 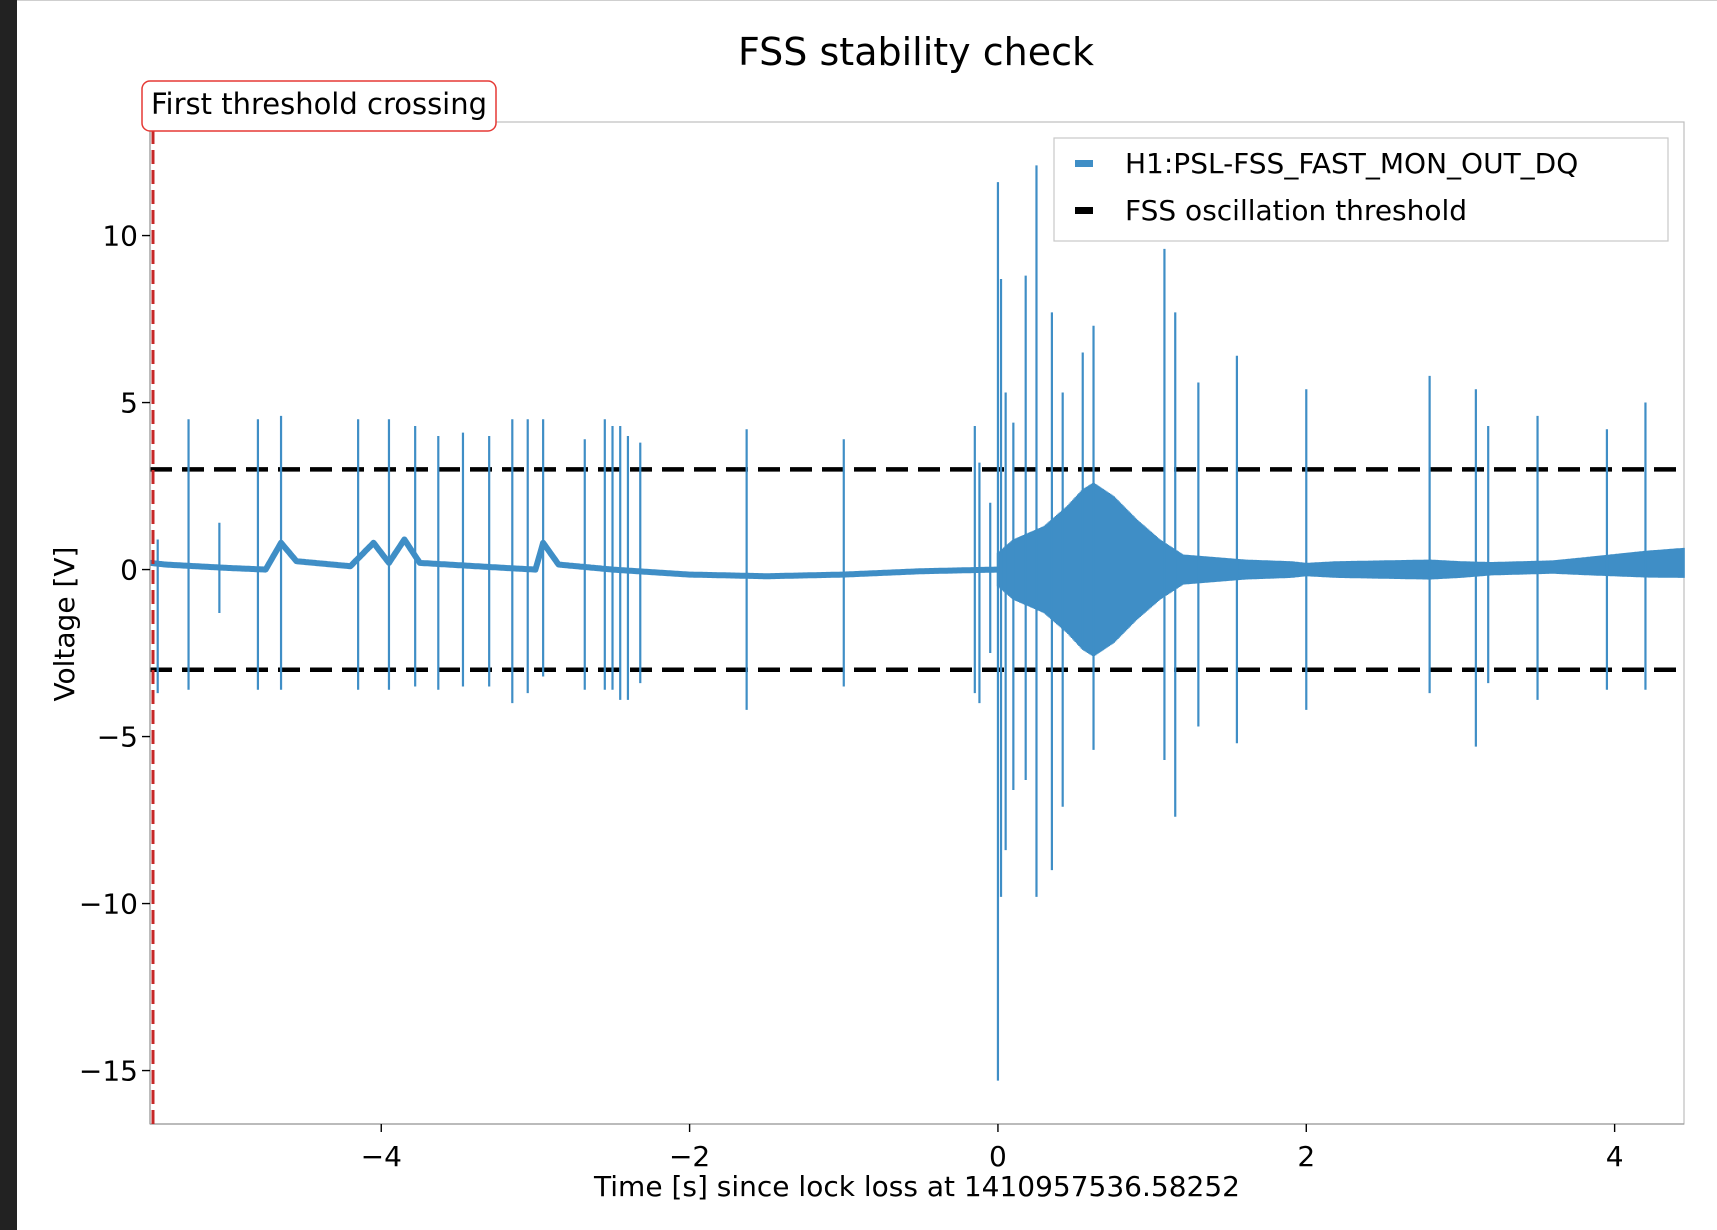 I want to click on y-tick-label: −15, so click(x=108, y=1071).